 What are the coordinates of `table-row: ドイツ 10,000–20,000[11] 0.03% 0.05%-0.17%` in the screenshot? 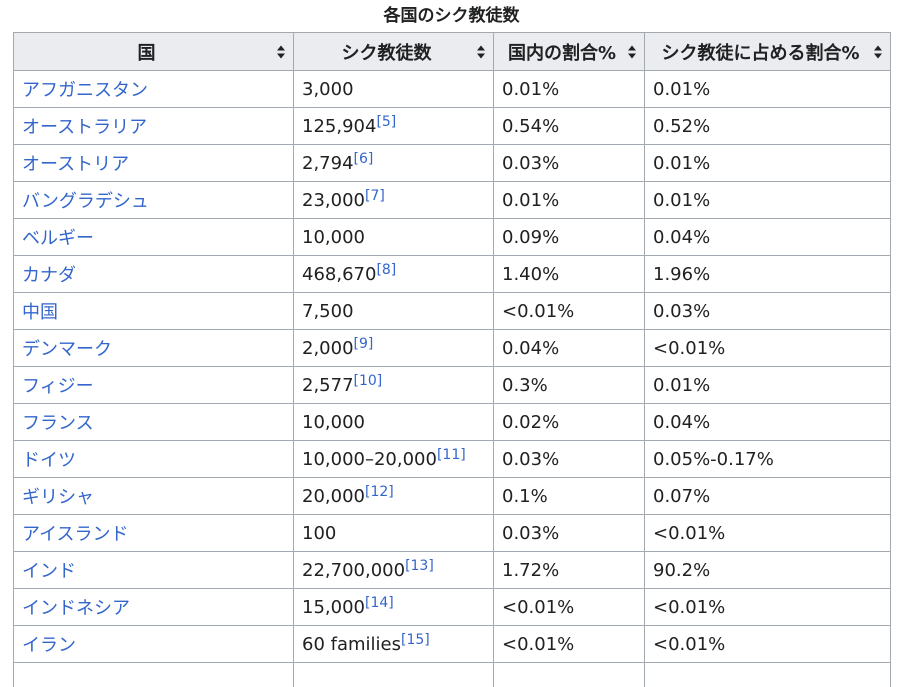 It's located at (452, 459).